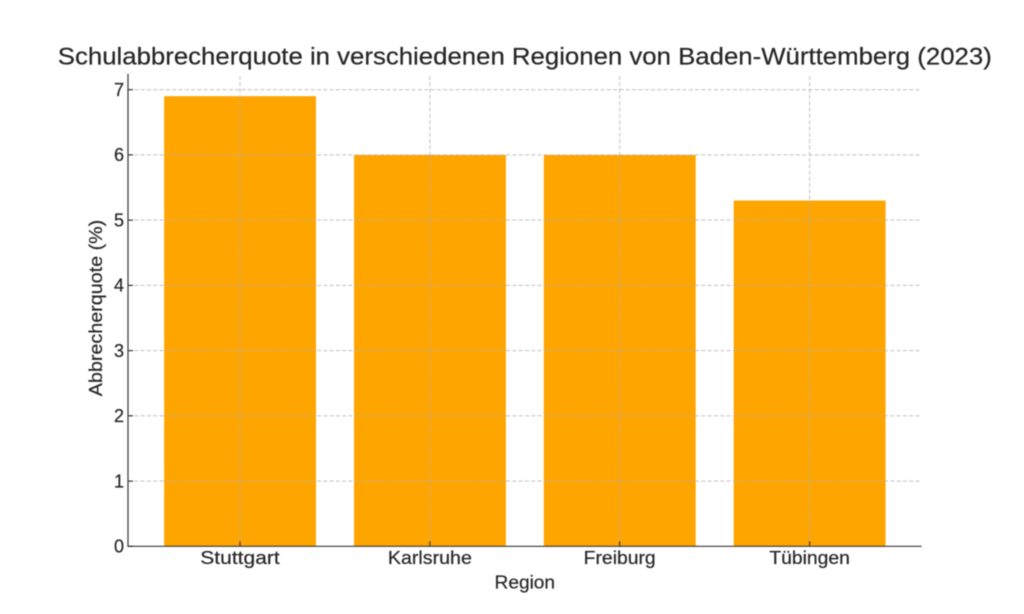 Image resolution: width=1024 pixels, height=614 pixels. What do you see at coordinates (620, 558) in the screenshot?
I see `svg-text: Freiburg` at bounding box center [620, 558].